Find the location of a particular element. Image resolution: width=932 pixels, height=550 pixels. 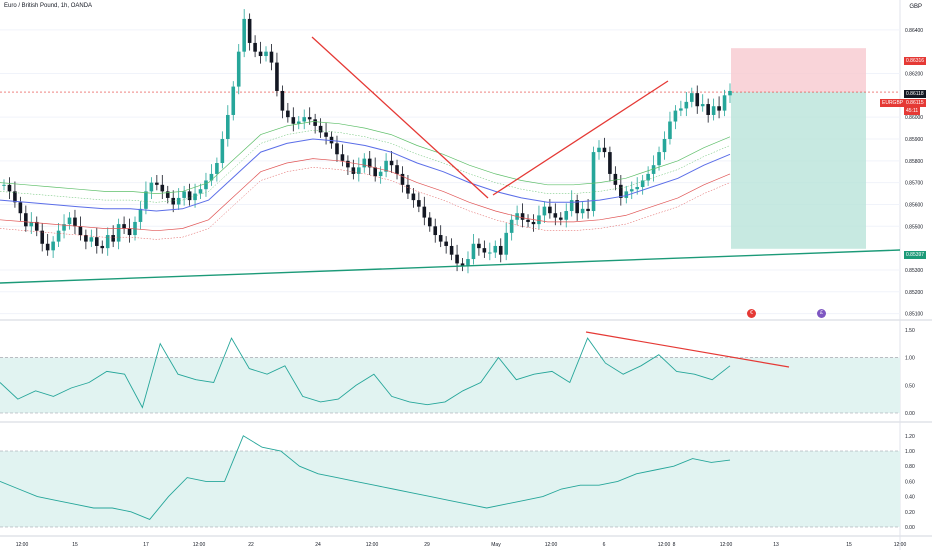

osc2-tick-label: 0.20 is located at coordinates (910, 513).